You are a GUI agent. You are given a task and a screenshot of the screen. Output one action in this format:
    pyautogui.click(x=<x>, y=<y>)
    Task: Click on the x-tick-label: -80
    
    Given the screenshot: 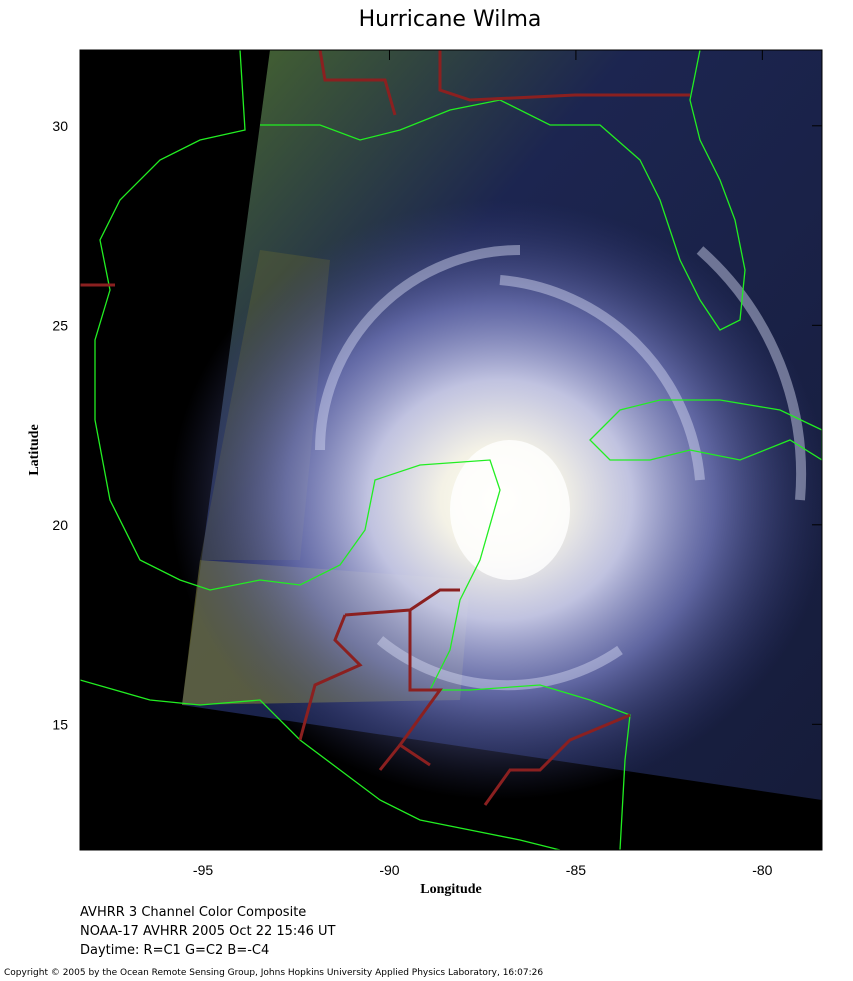 What is the action you would take?
    pyautogui.click(x=762, y=870)
    